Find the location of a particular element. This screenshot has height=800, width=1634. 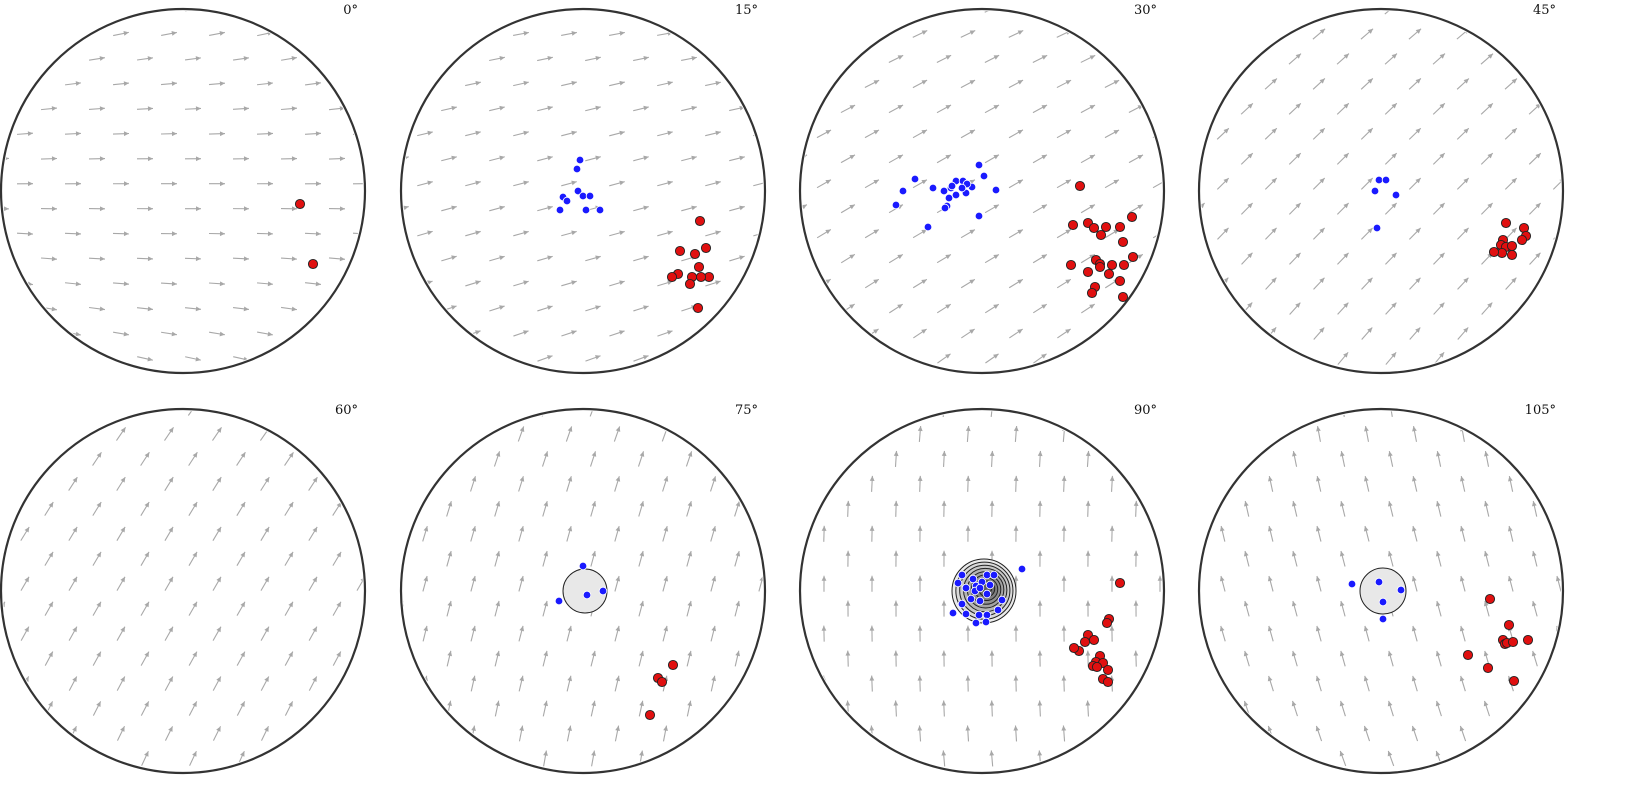

stereonet-boundary is located at coordinates (982, 591).